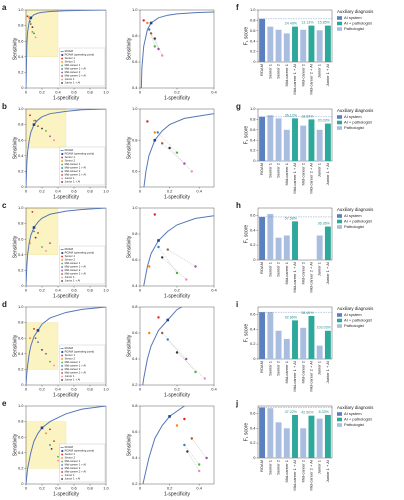 Image resolution: width=404 pixels, height=500 pixels. Describe the element at coordinates (319, 268) in the screenshot. I see `x-tick-label: Junior 1` at that location.